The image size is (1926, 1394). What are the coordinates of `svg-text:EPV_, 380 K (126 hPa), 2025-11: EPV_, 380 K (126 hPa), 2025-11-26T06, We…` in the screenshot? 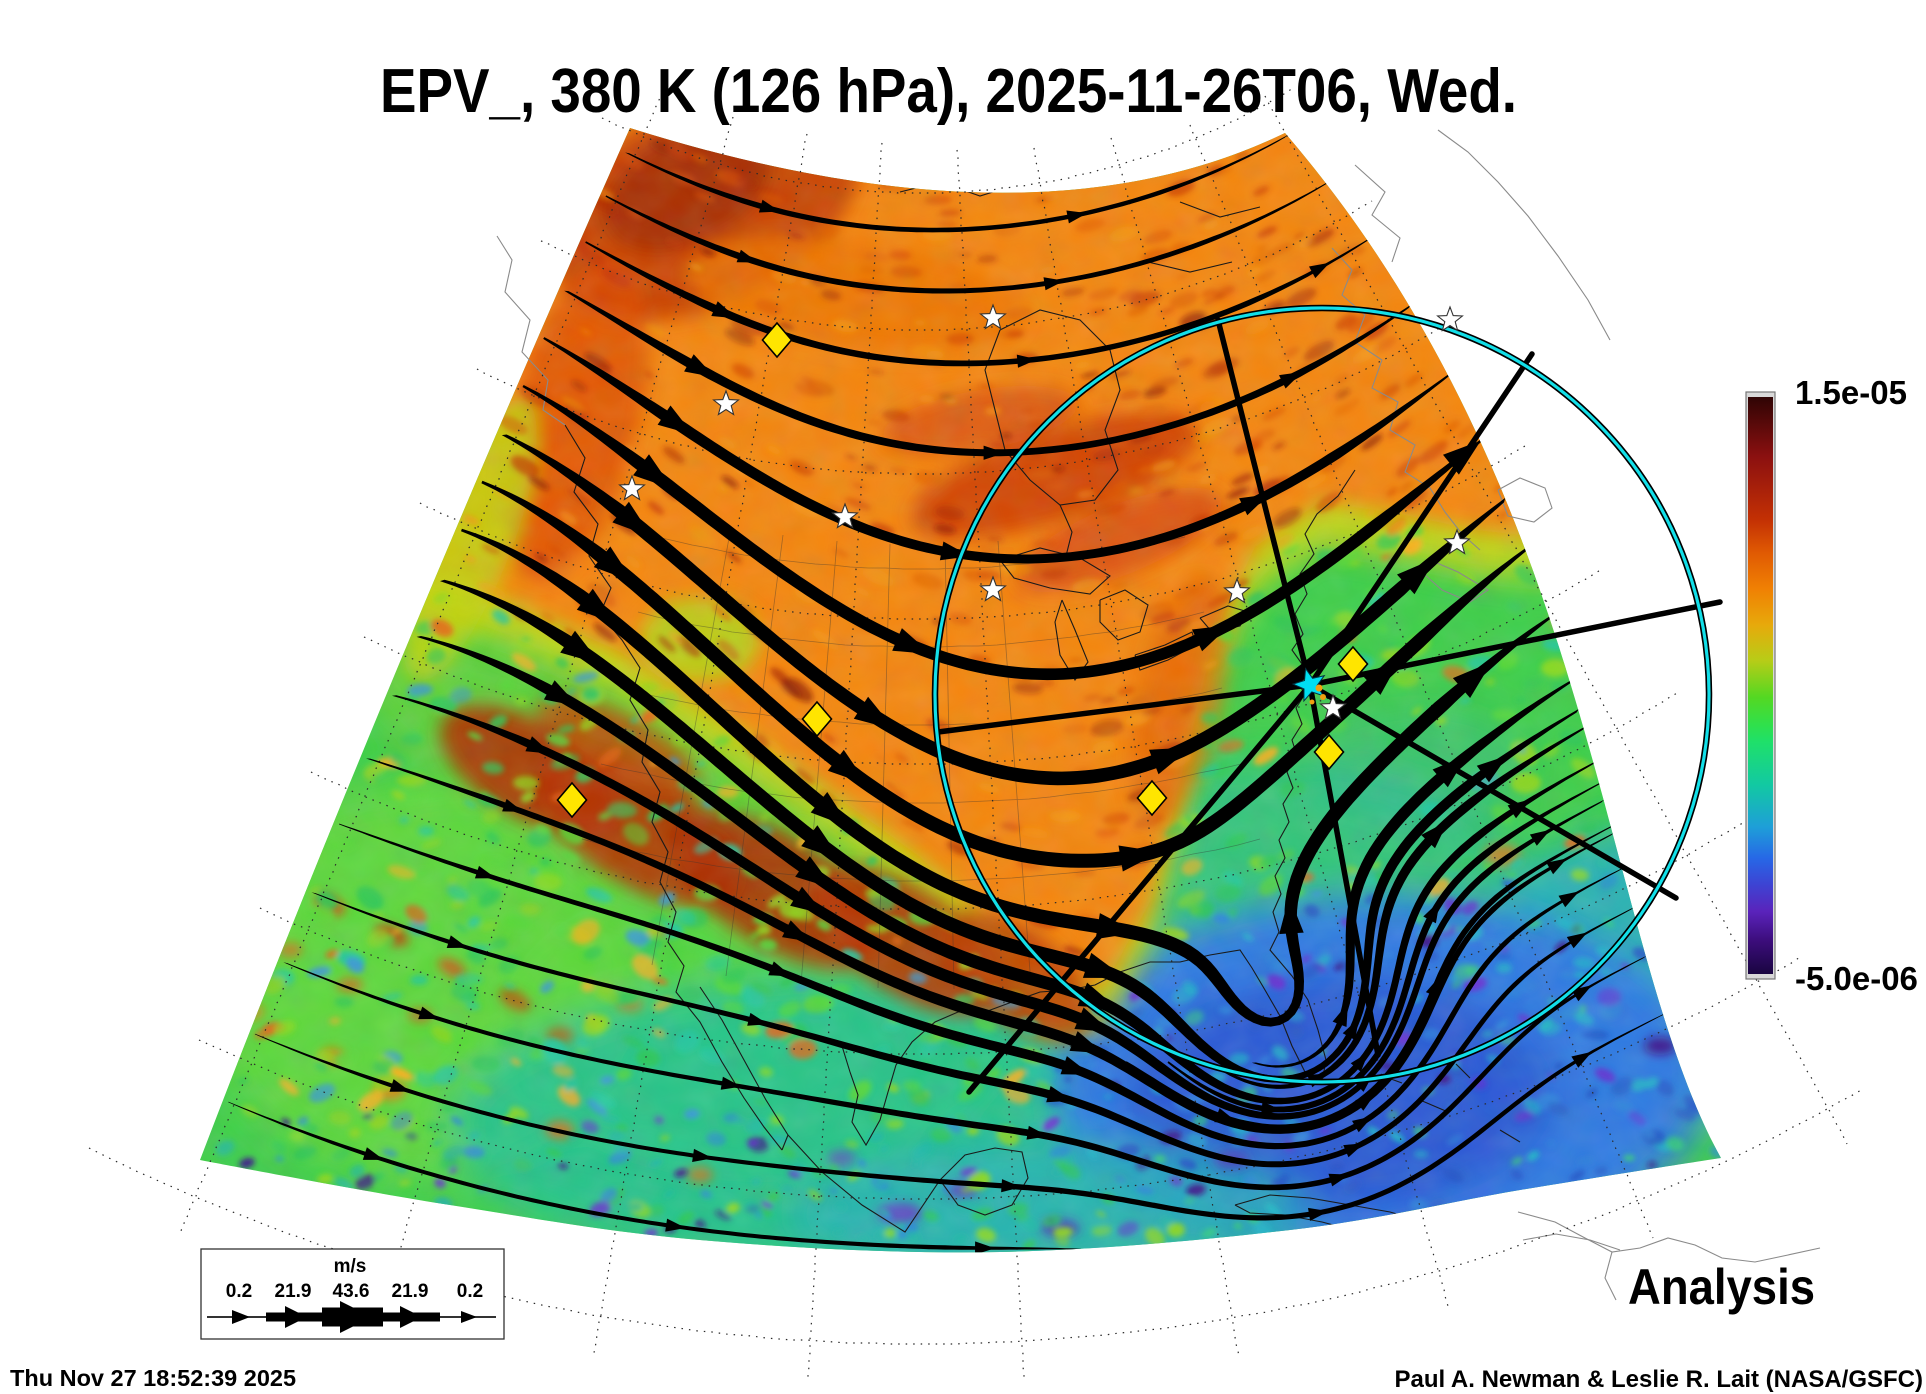 It's located at (948, 91).